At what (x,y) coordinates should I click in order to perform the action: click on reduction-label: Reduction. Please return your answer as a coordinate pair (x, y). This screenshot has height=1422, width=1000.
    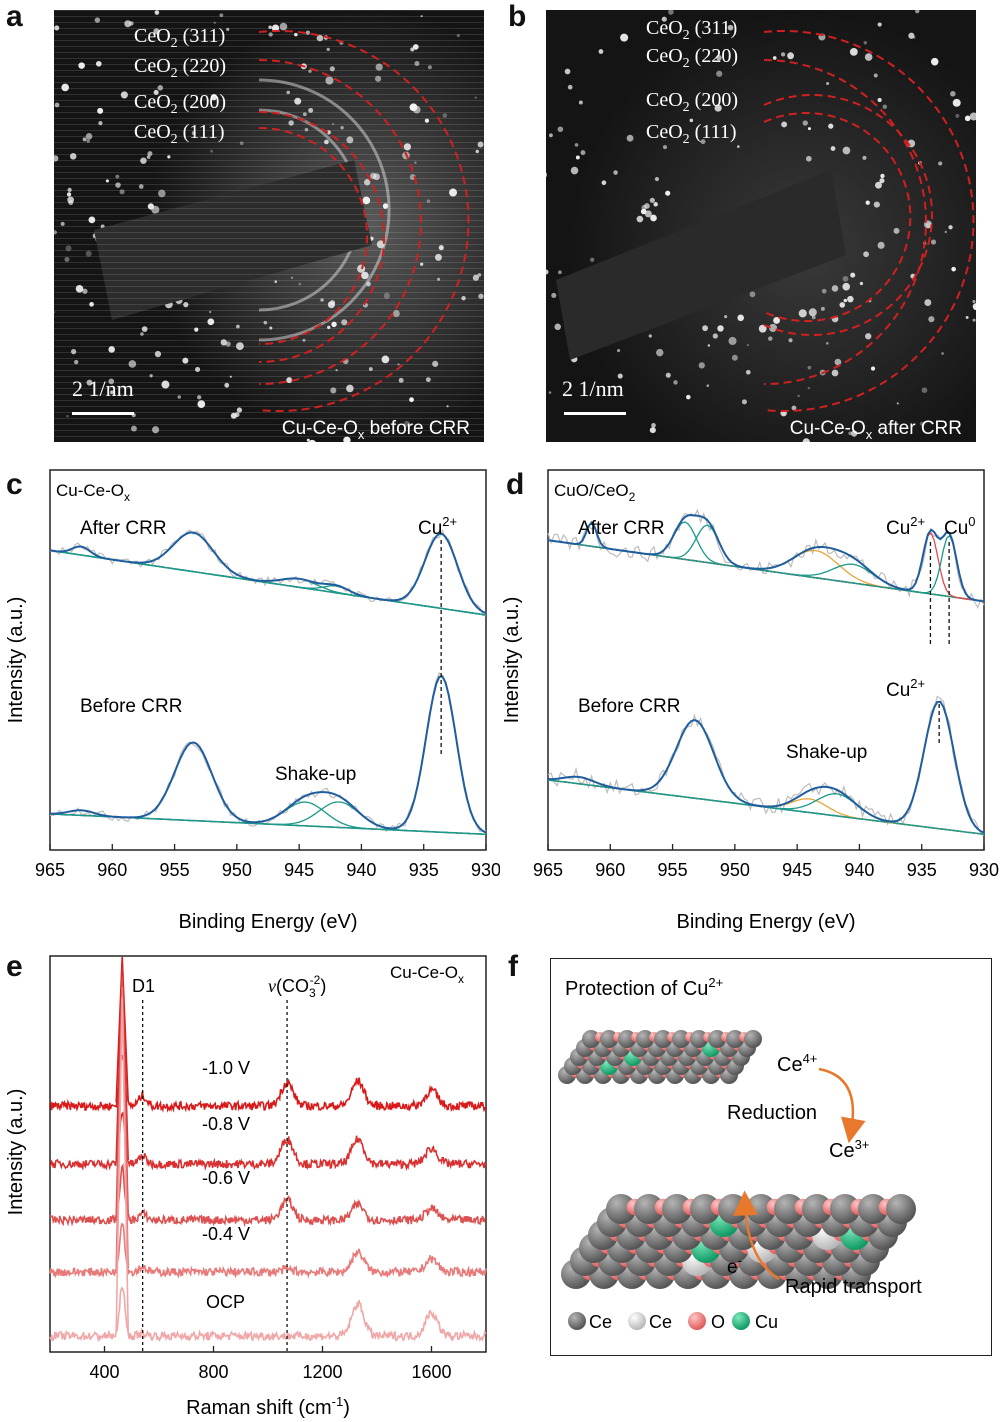
    Looking at the image, I should click on (772, 1113).